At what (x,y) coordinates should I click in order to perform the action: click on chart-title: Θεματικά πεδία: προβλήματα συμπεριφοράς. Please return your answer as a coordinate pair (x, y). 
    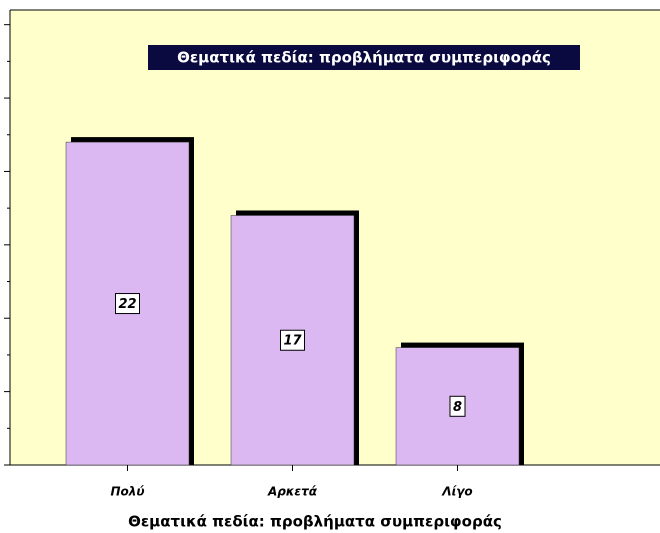
    Looking at the image, I should click on (364, 58).